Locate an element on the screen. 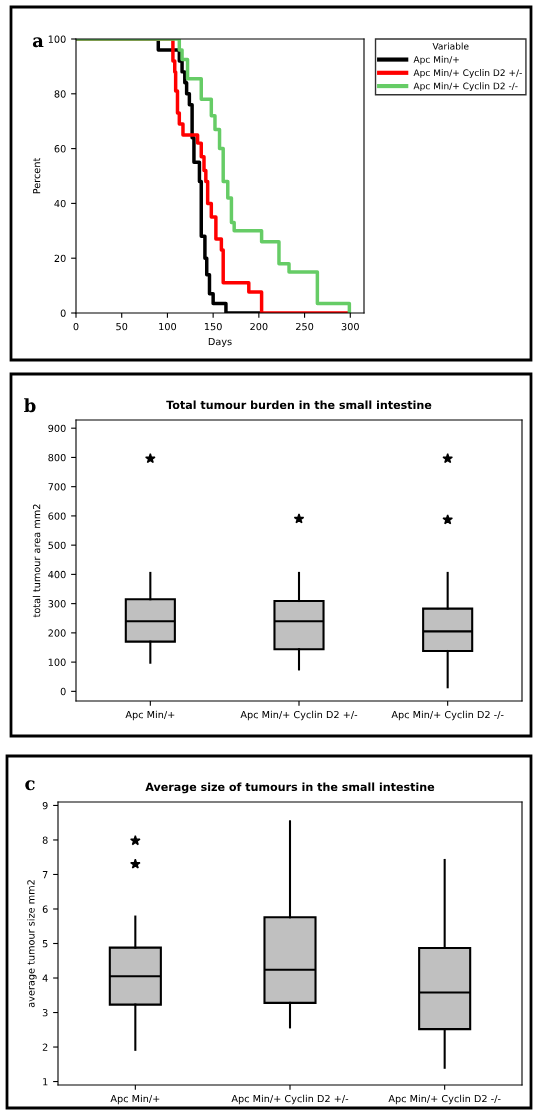  y-tick-label: 40 is located at coordinates (60, 203).